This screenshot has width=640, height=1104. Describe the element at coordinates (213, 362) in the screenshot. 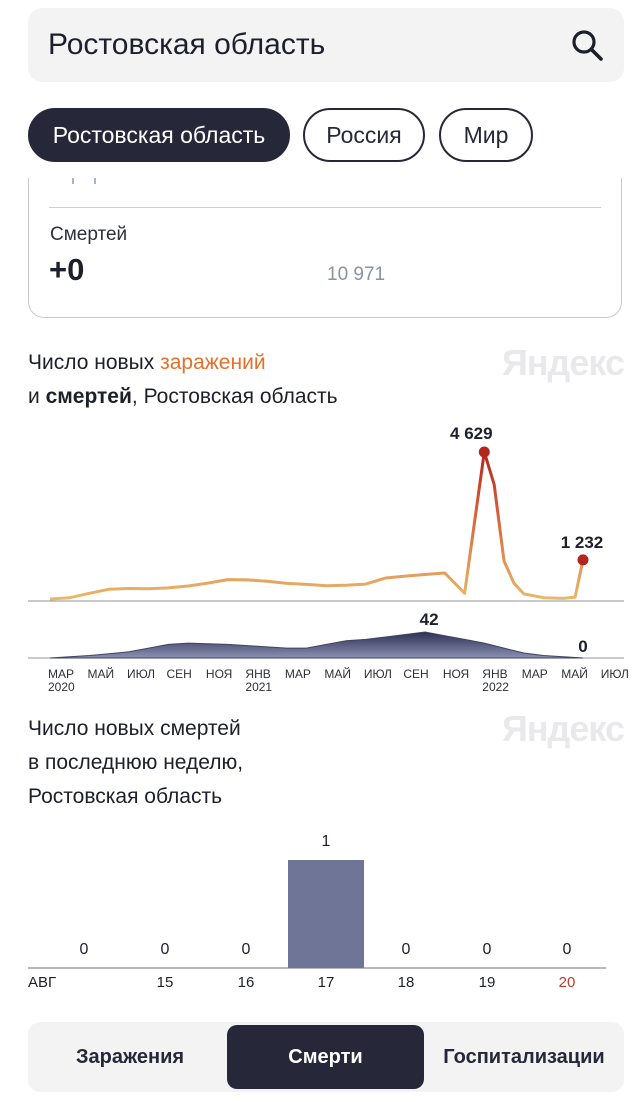

I see `title-infections: заражений` at that location.